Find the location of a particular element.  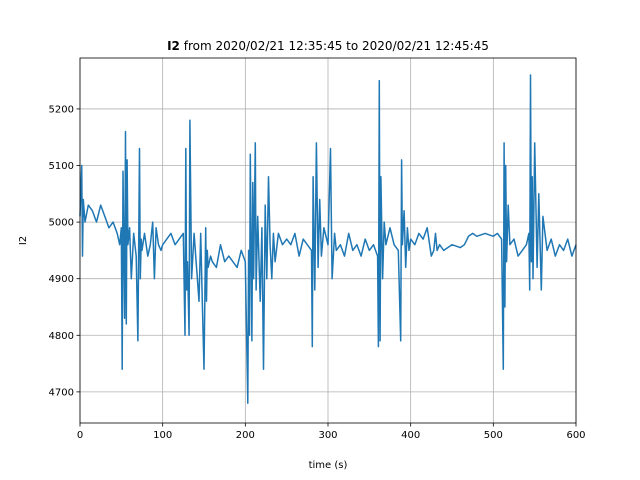

x-tick-label: 400 is located at coordinates (410, 435).